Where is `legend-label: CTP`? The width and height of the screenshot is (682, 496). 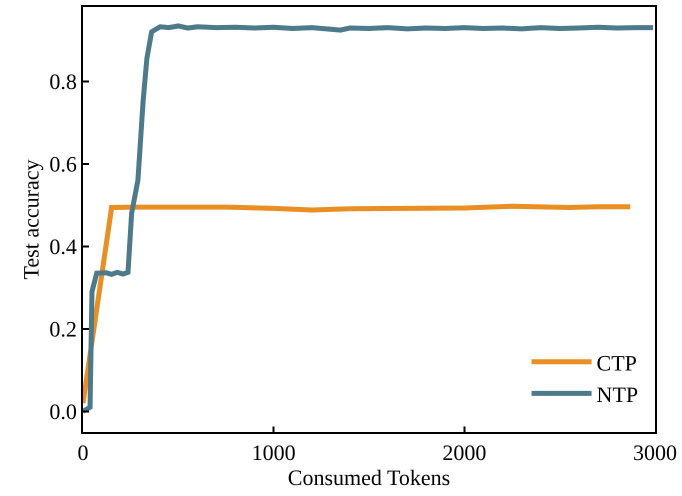
legend-label: CTP is located at coordinates (616, 363).